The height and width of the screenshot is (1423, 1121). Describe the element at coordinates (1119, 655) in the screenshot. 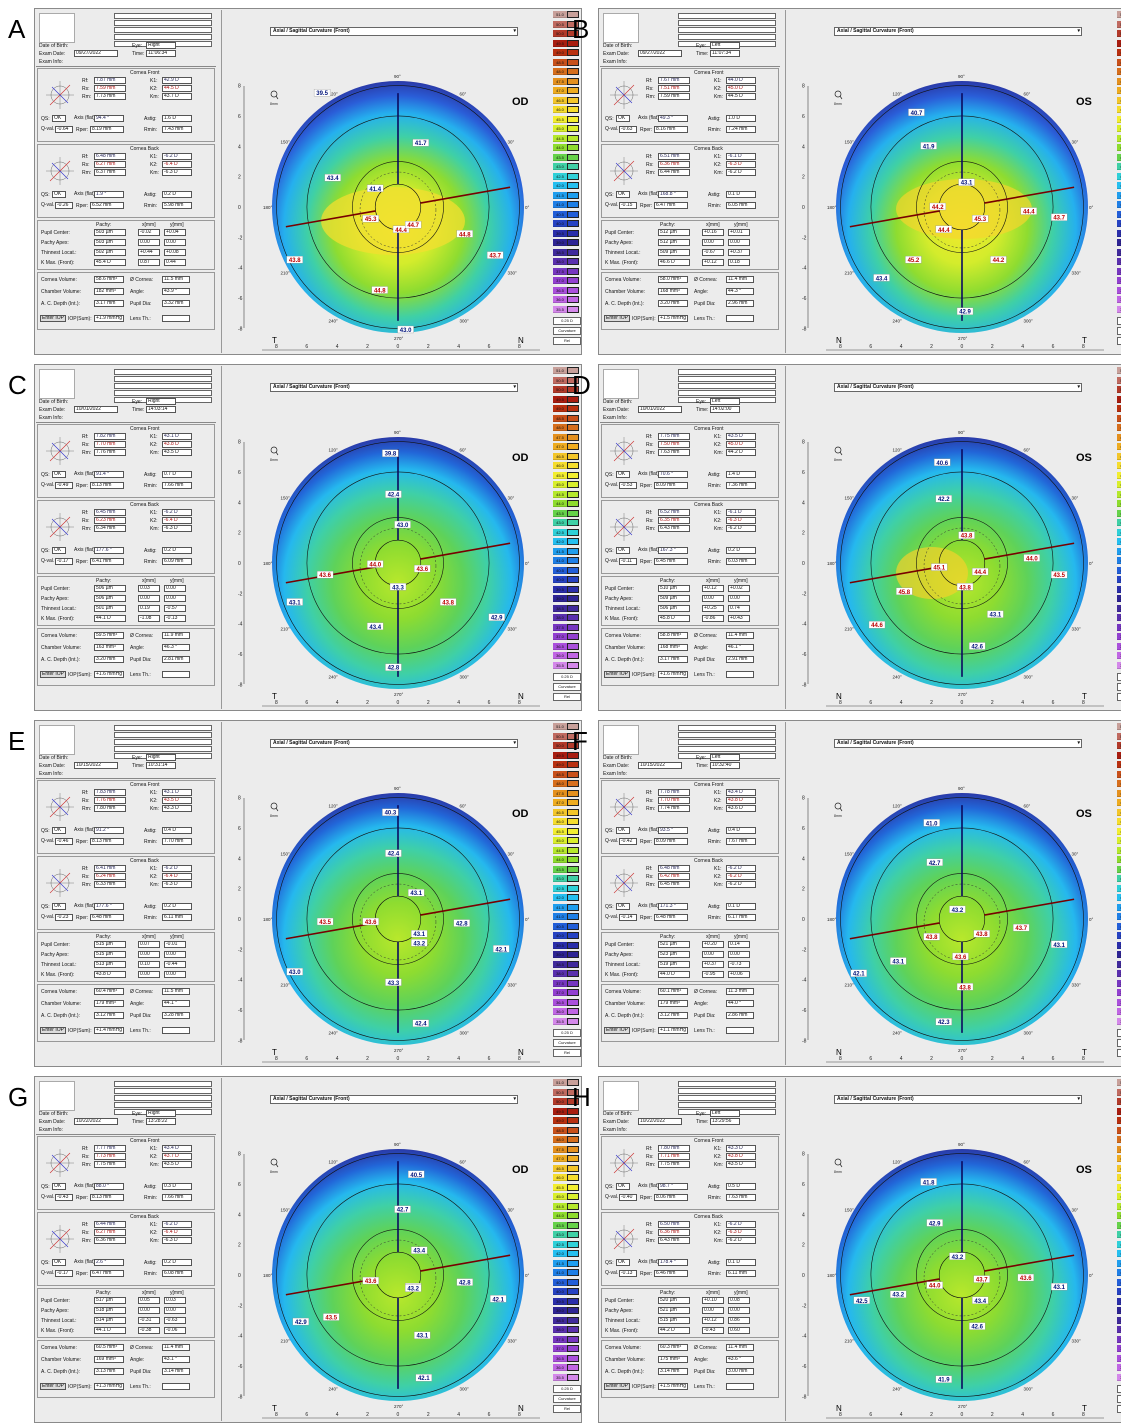

I see `scale-step: 36.0` at that location.